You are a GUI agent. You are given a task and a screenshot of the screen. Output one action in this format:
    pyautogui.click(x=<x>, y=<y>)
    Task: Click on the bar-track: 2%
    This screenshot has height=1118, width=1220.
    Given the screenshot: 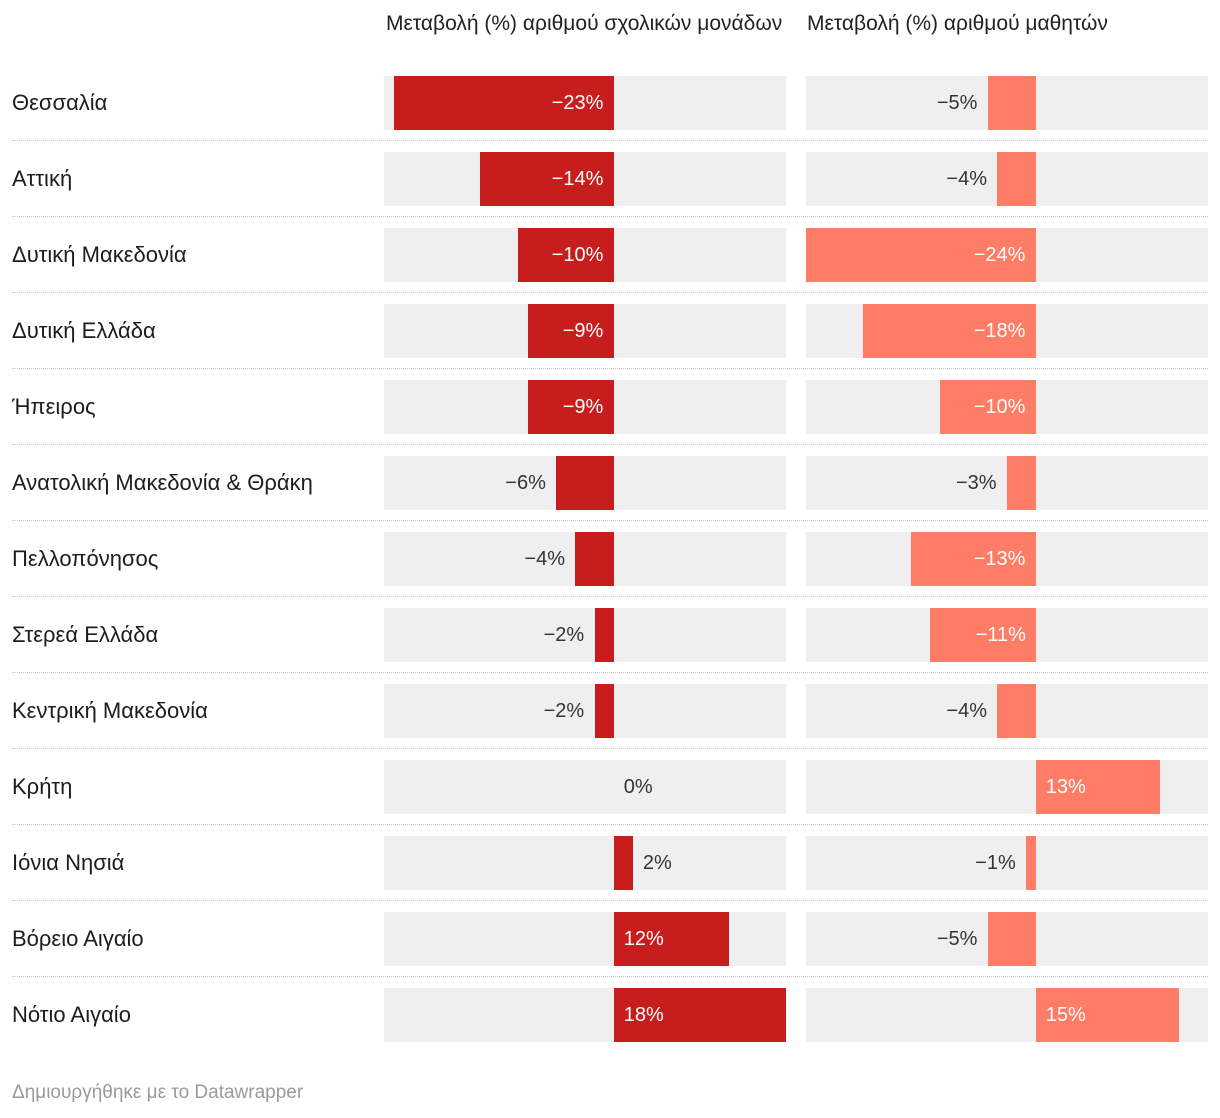 What is the action you would take?
    pyautogui.click(x=585, y=863)
    